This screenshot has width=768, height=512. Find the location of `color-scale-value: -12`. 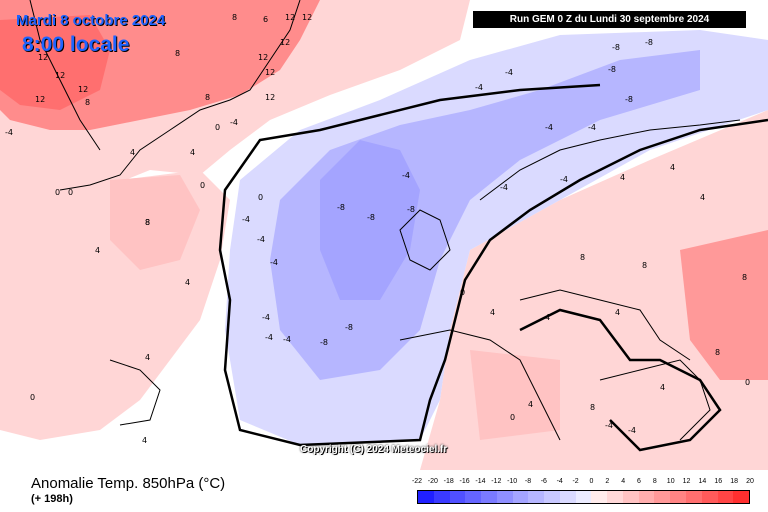

color-scale-value: -12 is located at coordinates (496, 481).